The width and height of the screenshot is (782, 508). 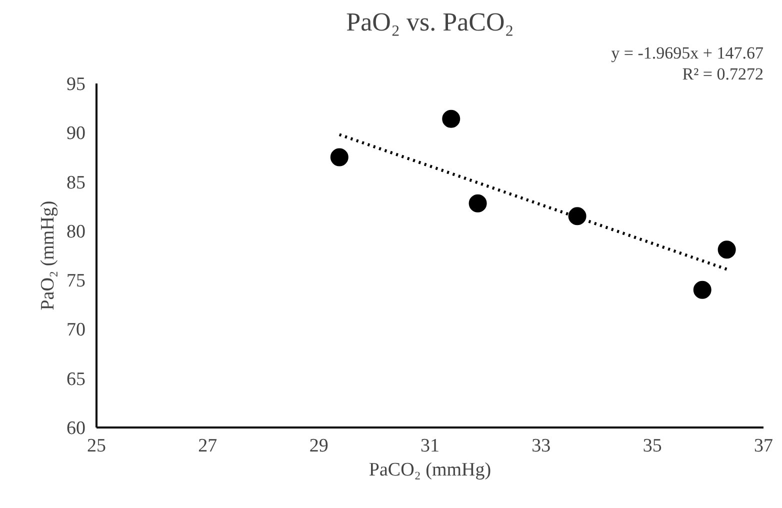 I want to click on x-tick-label: 37, so click(x=763, y=446).